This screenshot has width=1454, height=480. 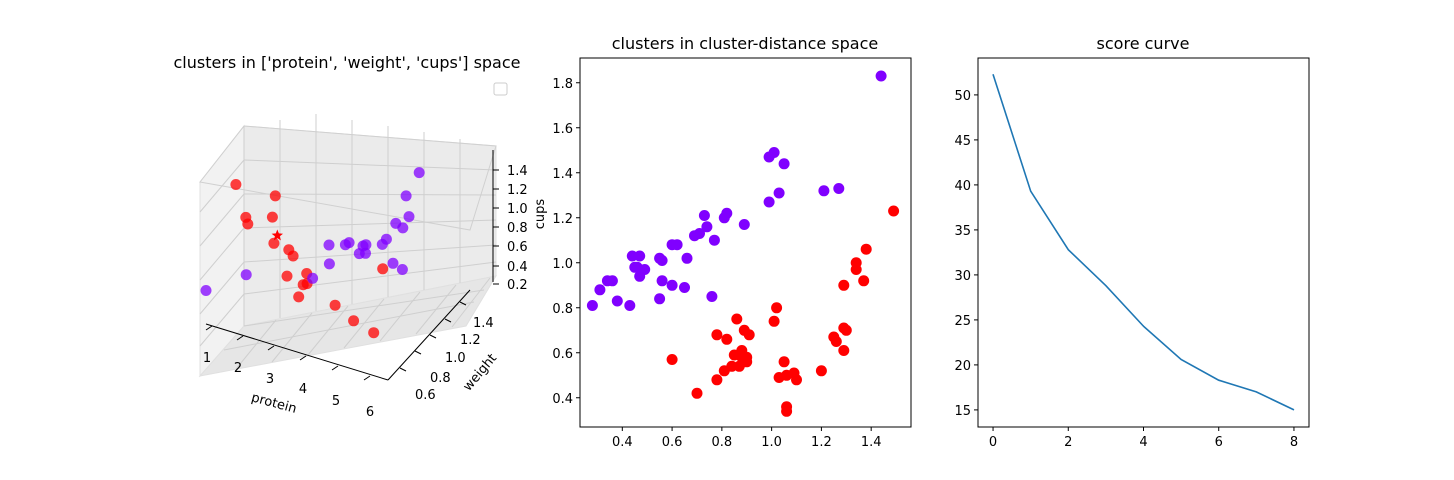 I want to click on y-ticks-3: 15 20 25 30 35 40 45 50, so click(x=966, y=254).